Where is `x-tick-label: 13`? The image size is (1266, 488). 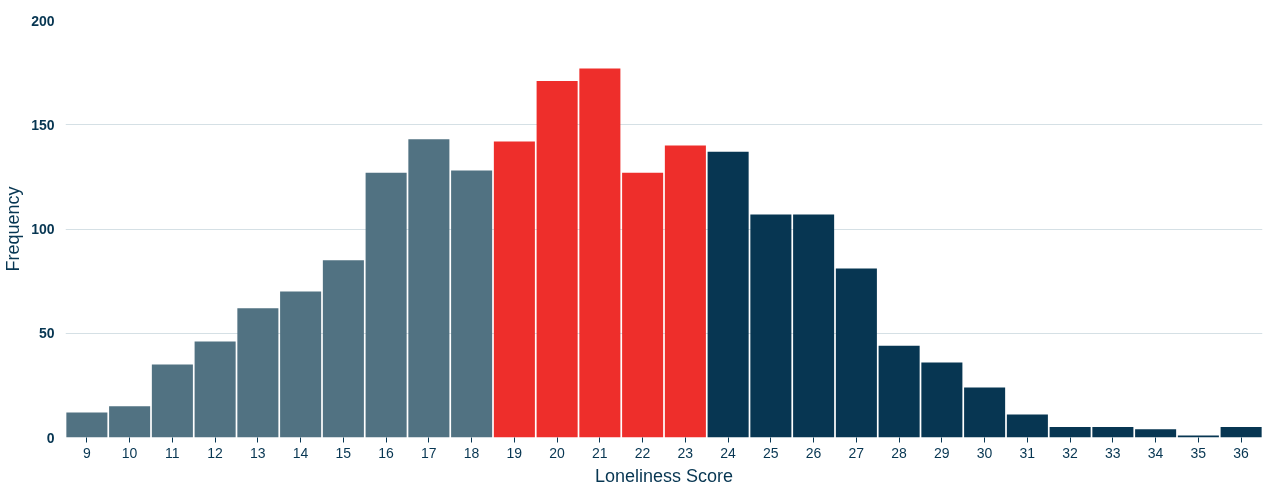
x-tick-label: 13 is located at coordinates (258, 452).